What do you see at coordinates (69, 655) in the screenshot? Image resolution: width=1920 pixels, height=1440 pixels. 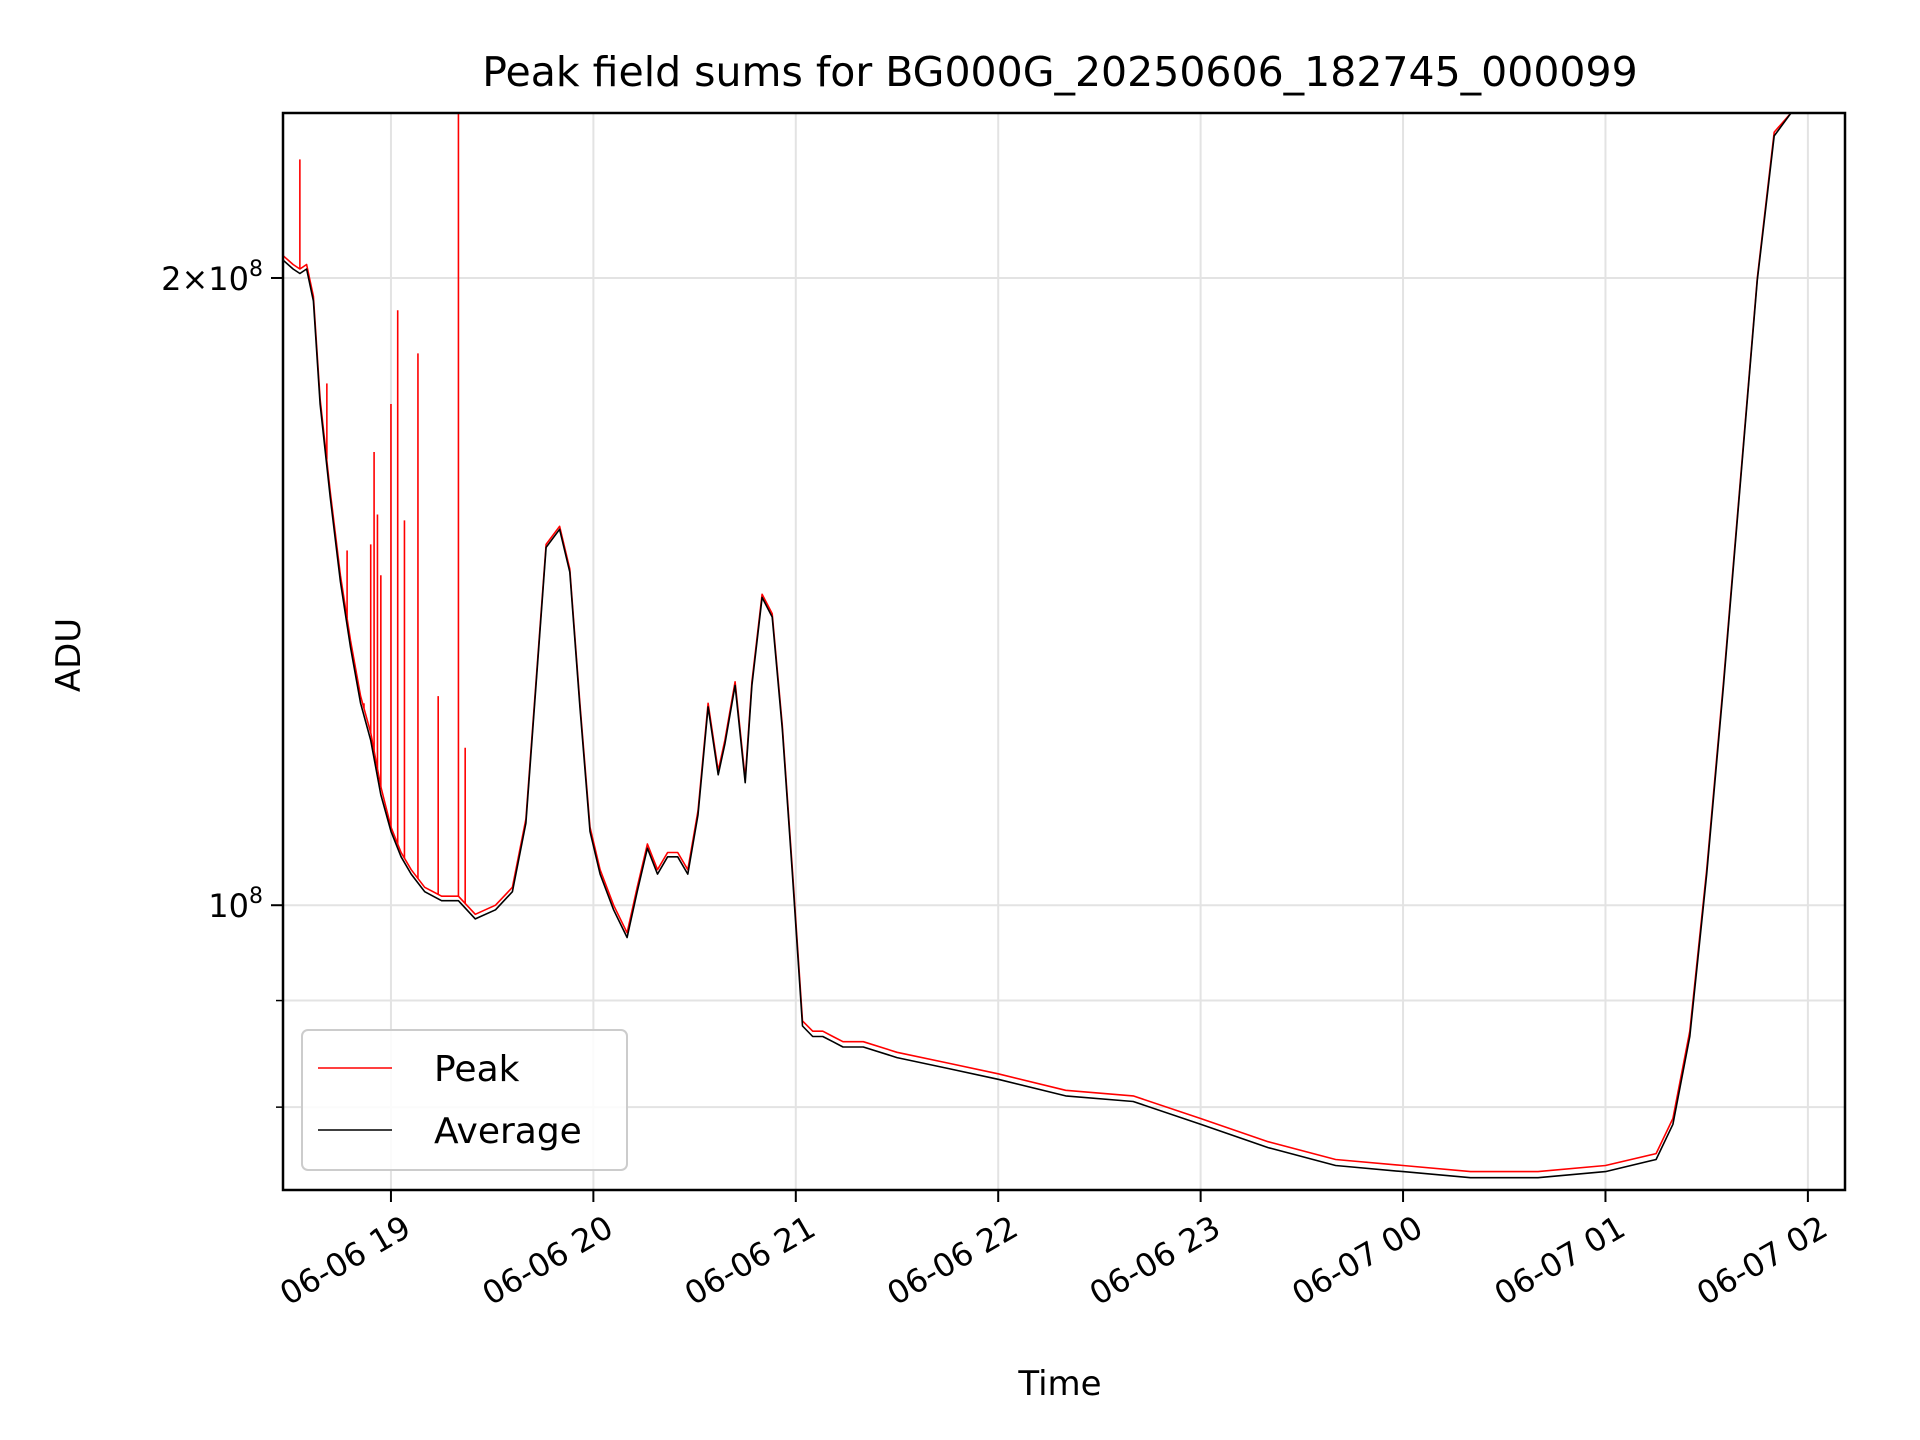 I see `y-axis-label: ADU` at bounding box center [69, 655].